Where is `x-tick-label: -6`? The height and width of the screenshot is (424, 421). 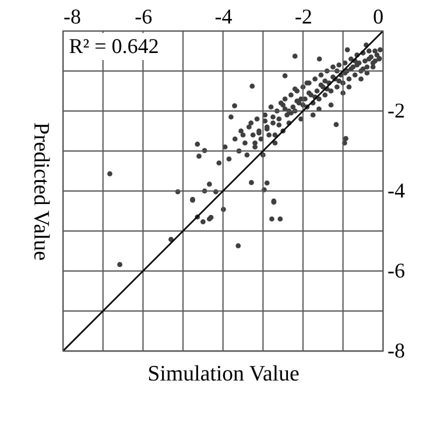
x-tick-label: -6 is located at coordinates (143, 16).